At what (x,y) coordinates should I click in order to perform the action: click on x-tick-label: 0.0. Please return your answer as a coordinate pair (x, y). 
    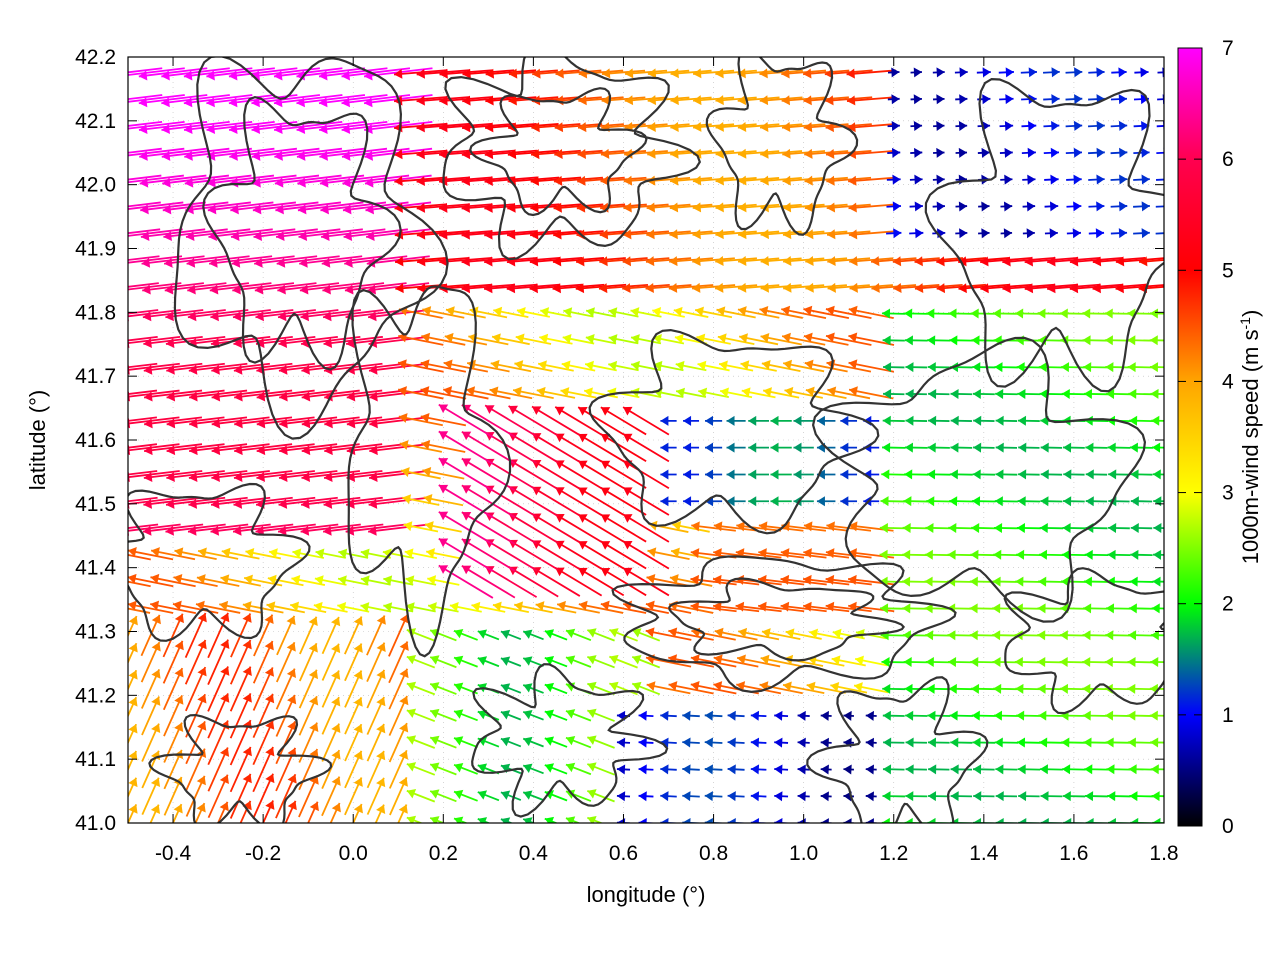
    Looking at the image, I should click on (353, 853).